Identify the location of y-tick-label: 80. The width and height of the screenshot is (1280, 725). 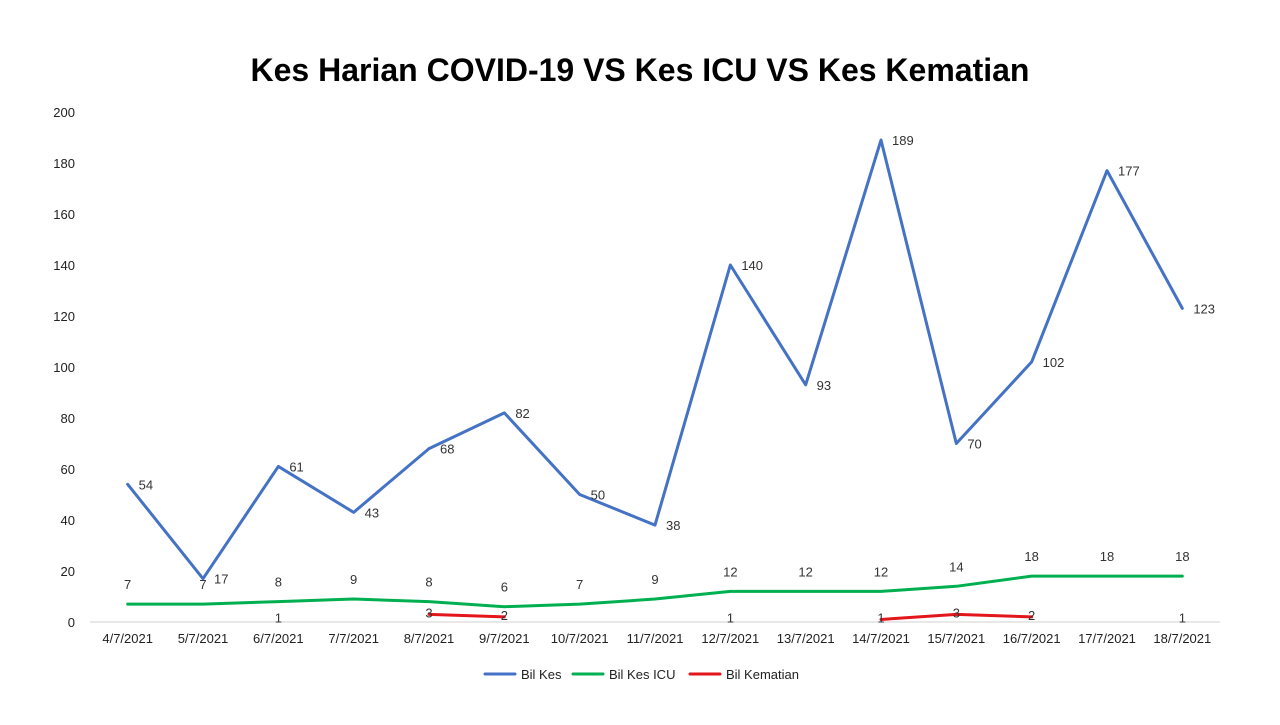
(68, 418).